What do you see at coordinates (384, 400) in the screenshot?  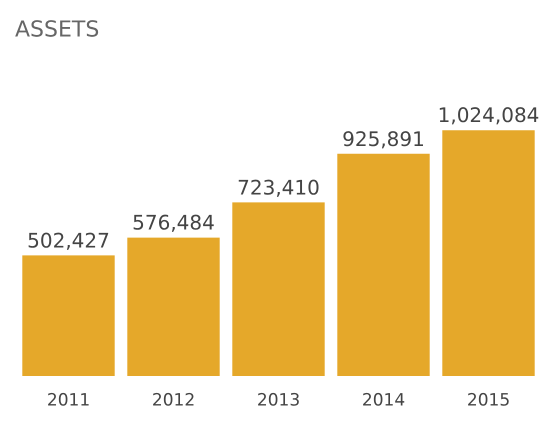 I see `x-tick-label: 2014` at bounding box center [384, 400].